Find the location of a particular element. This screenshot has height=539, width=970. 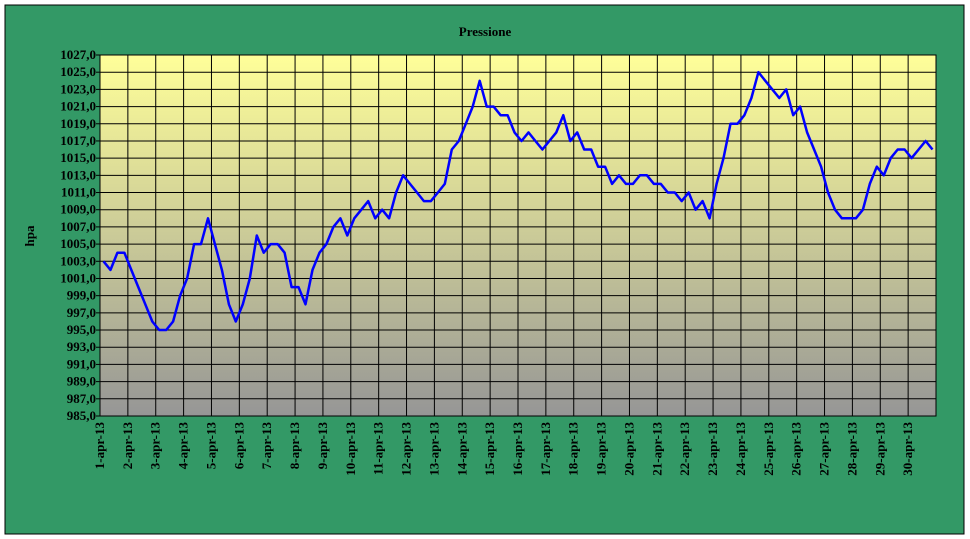

y-tick-label: 993,0 is located at coordinates (81, 346).